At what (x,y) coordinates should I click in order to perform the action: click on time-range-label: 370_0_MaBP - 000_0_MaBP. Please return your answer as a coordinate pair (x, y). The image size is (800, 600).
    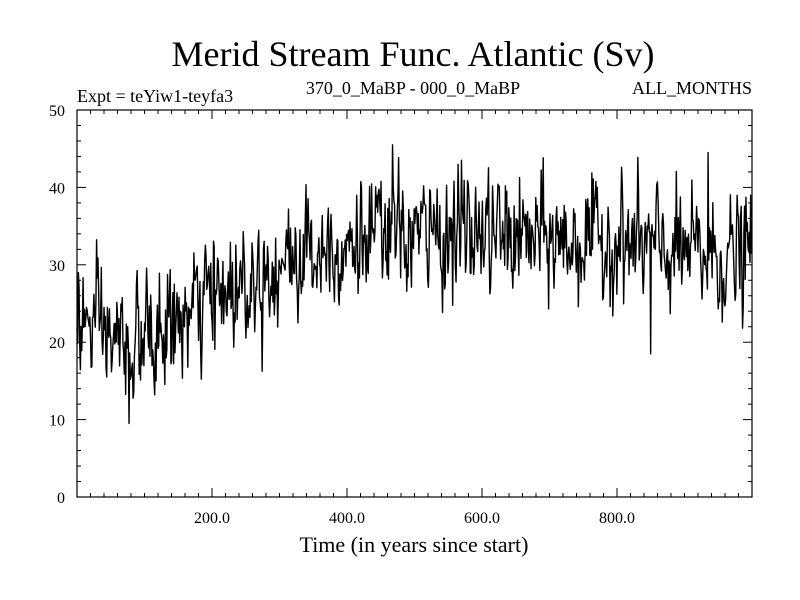
    Looking at the image, I should click on (413, 88).